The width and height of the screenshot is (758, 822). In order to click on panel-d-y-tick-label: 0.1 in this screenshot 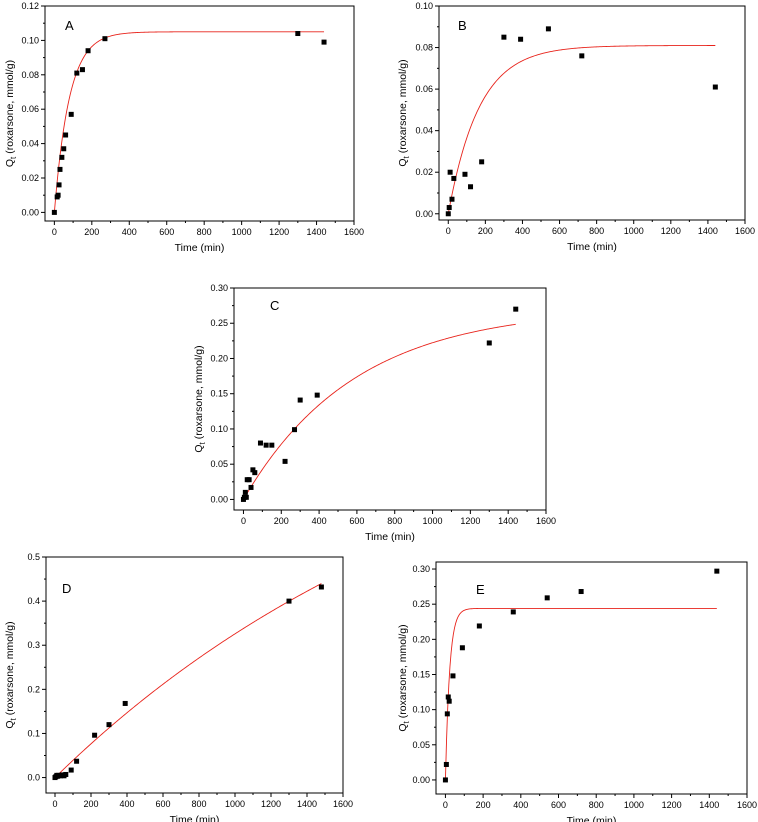, I will do `click(33, 733)`.